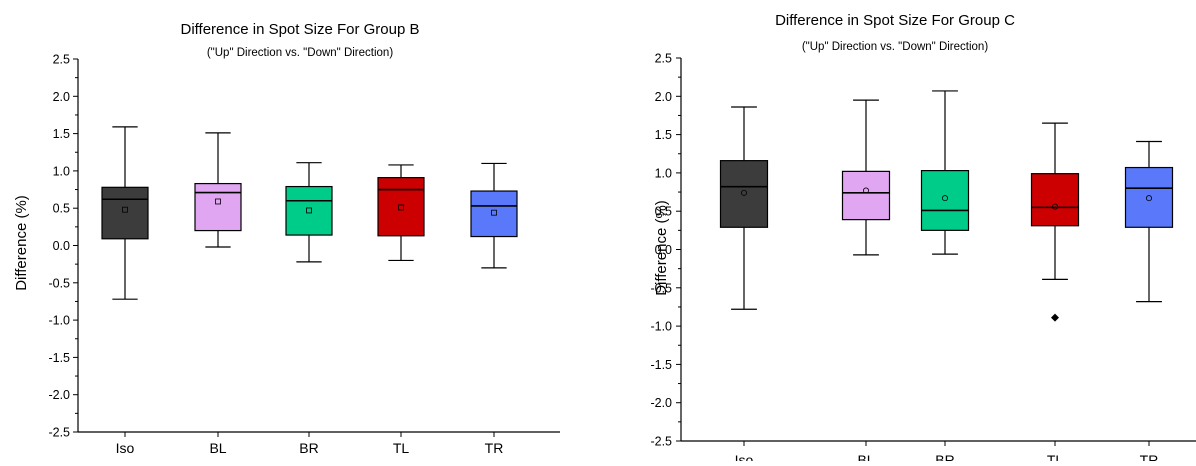  What do you see at coordinates (1055, 317) in the screenshot?
I see `outlier-point` at bounding box center [1055, 317].